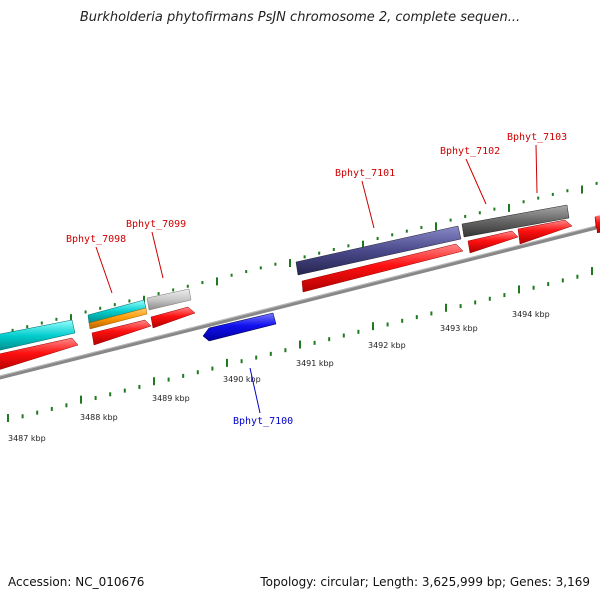  Describe the element at coordinates (27, 438) in the screenshot. I see `kbp-label: 3487 kbp` at that location.